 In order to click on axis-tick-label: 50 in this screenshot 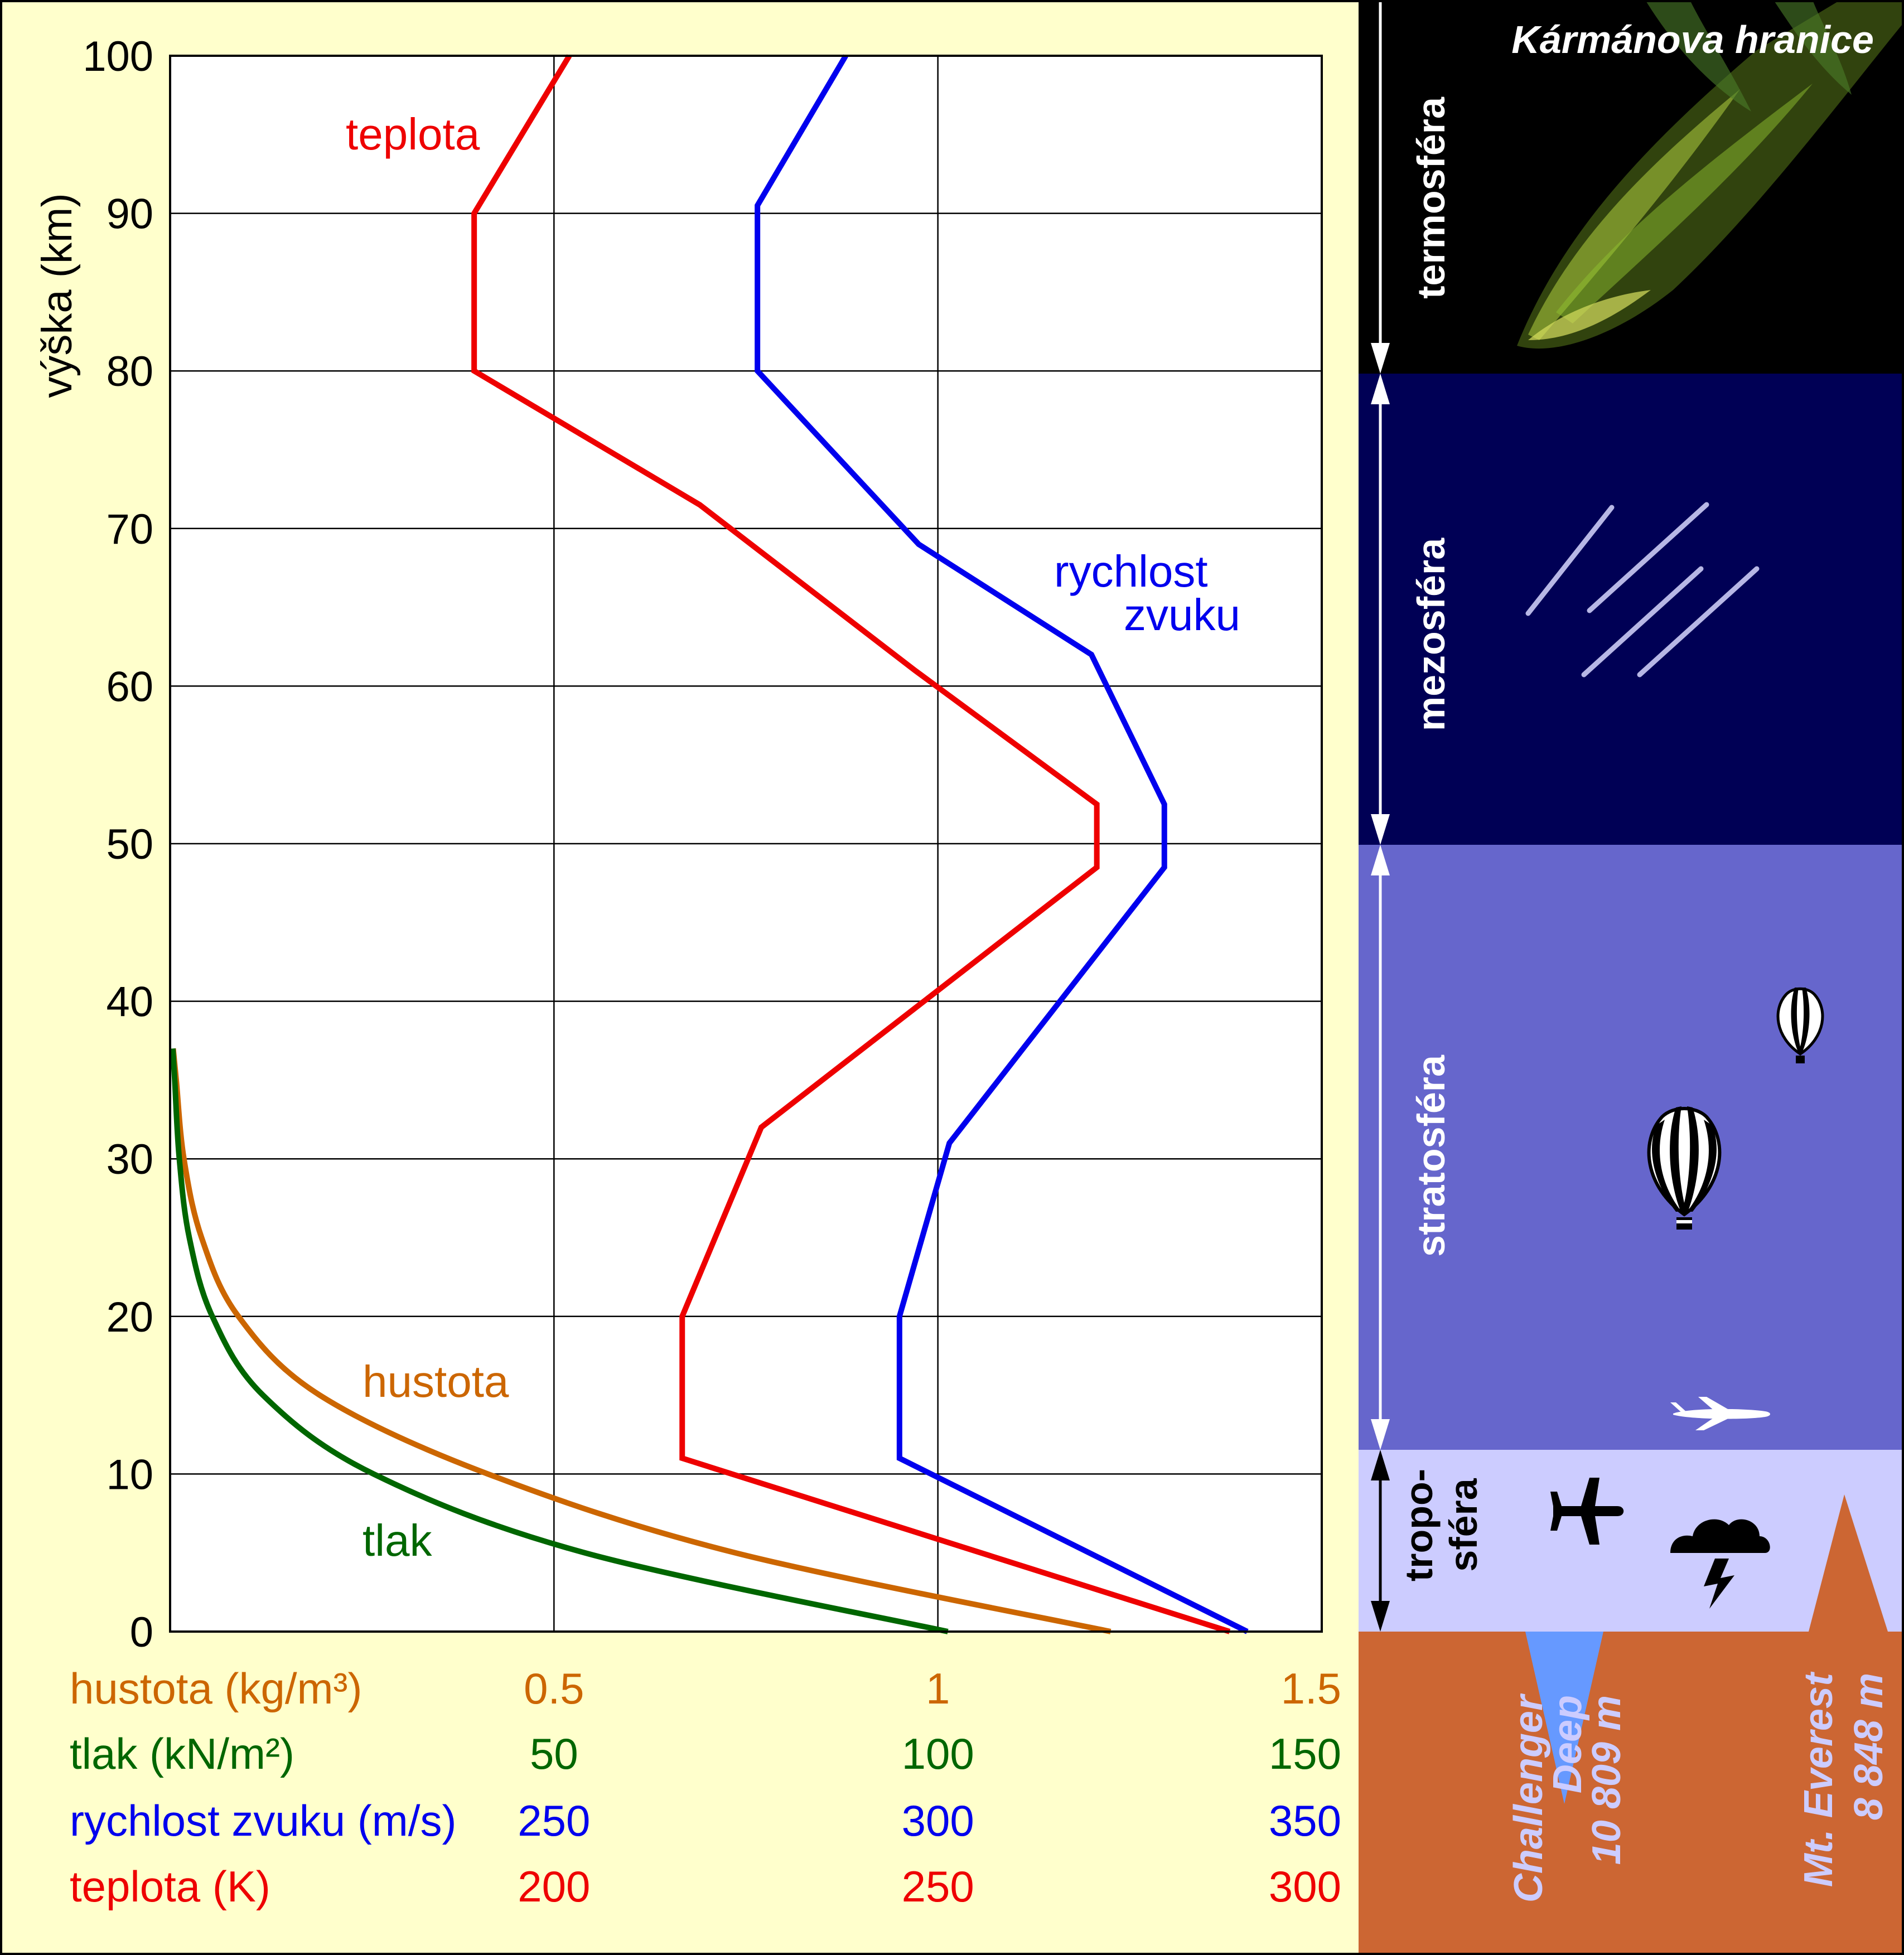, I will do `click(554, 1753)`.